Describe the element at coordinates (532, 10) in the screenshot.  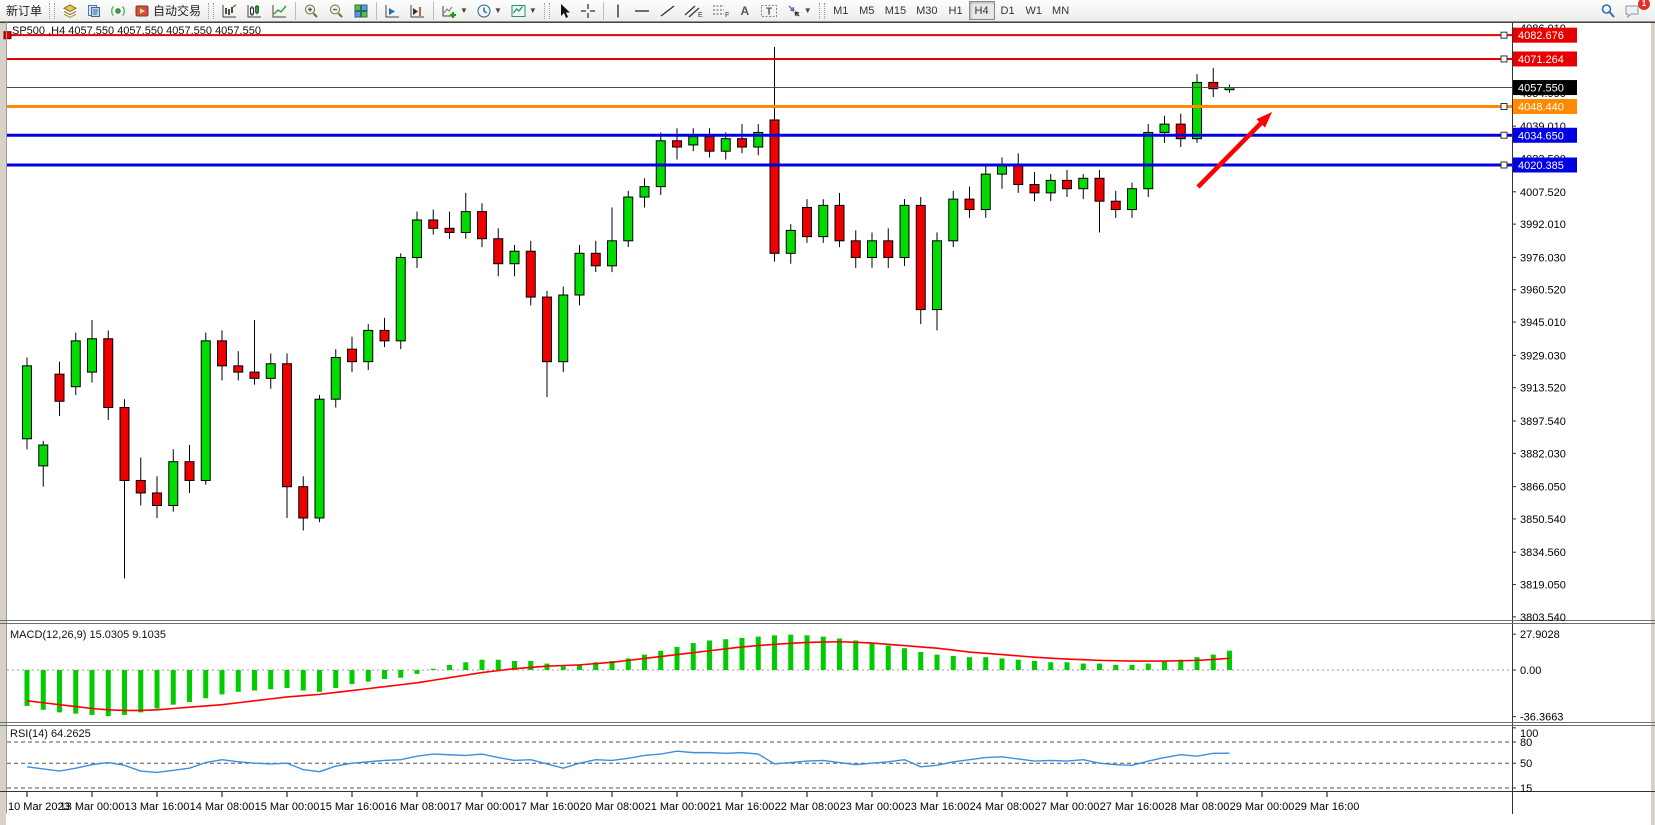
I see `dropdown-caret-icon: ▼` at that location.